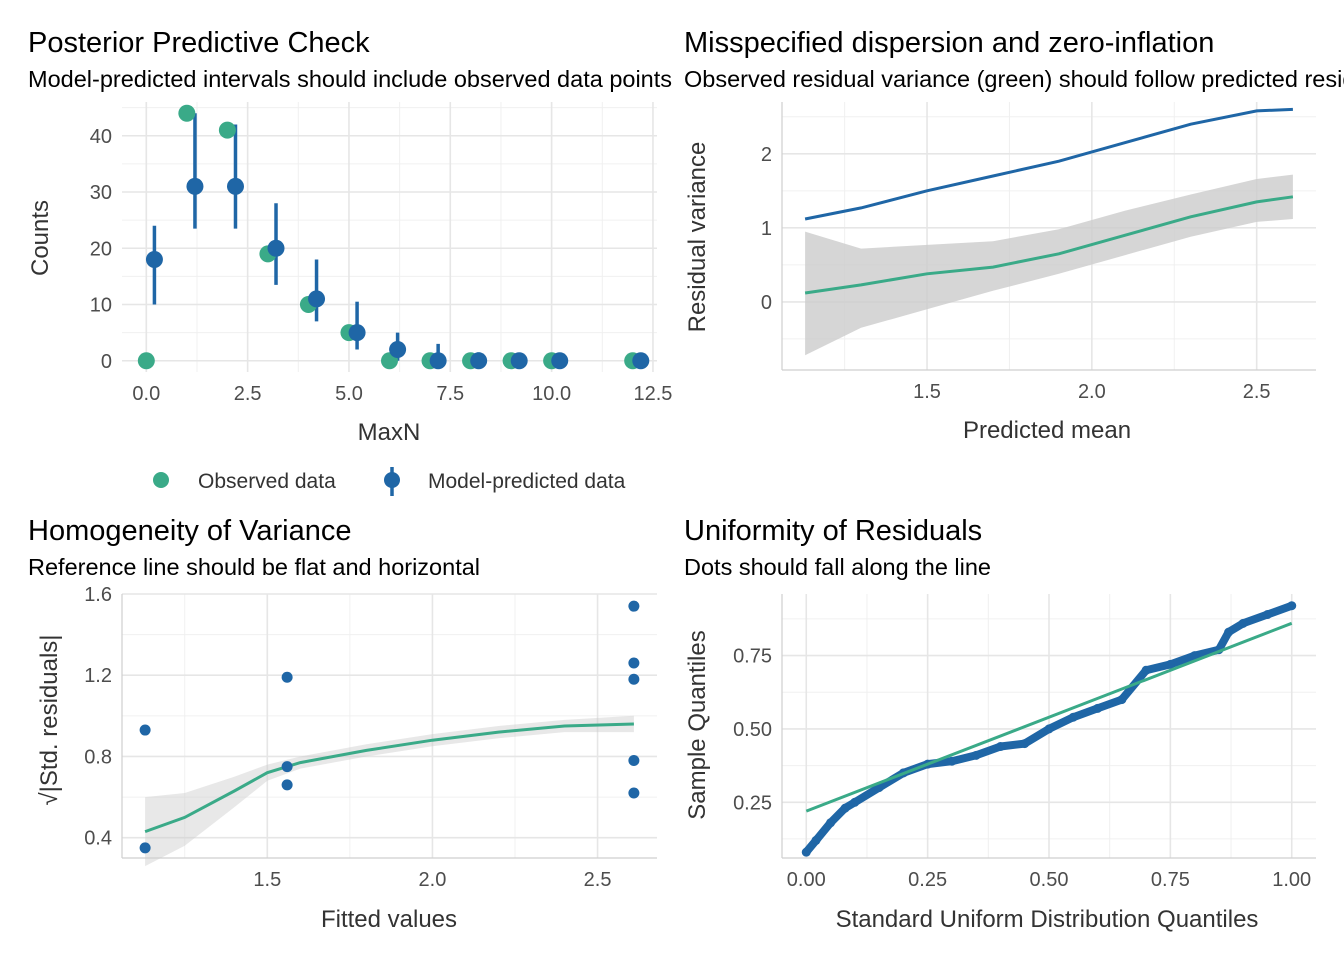  What do you see at coordinates (267, 481) in the screenshot?
I see `legend-observed-label: Observed data` at bounding box center [267, 481].